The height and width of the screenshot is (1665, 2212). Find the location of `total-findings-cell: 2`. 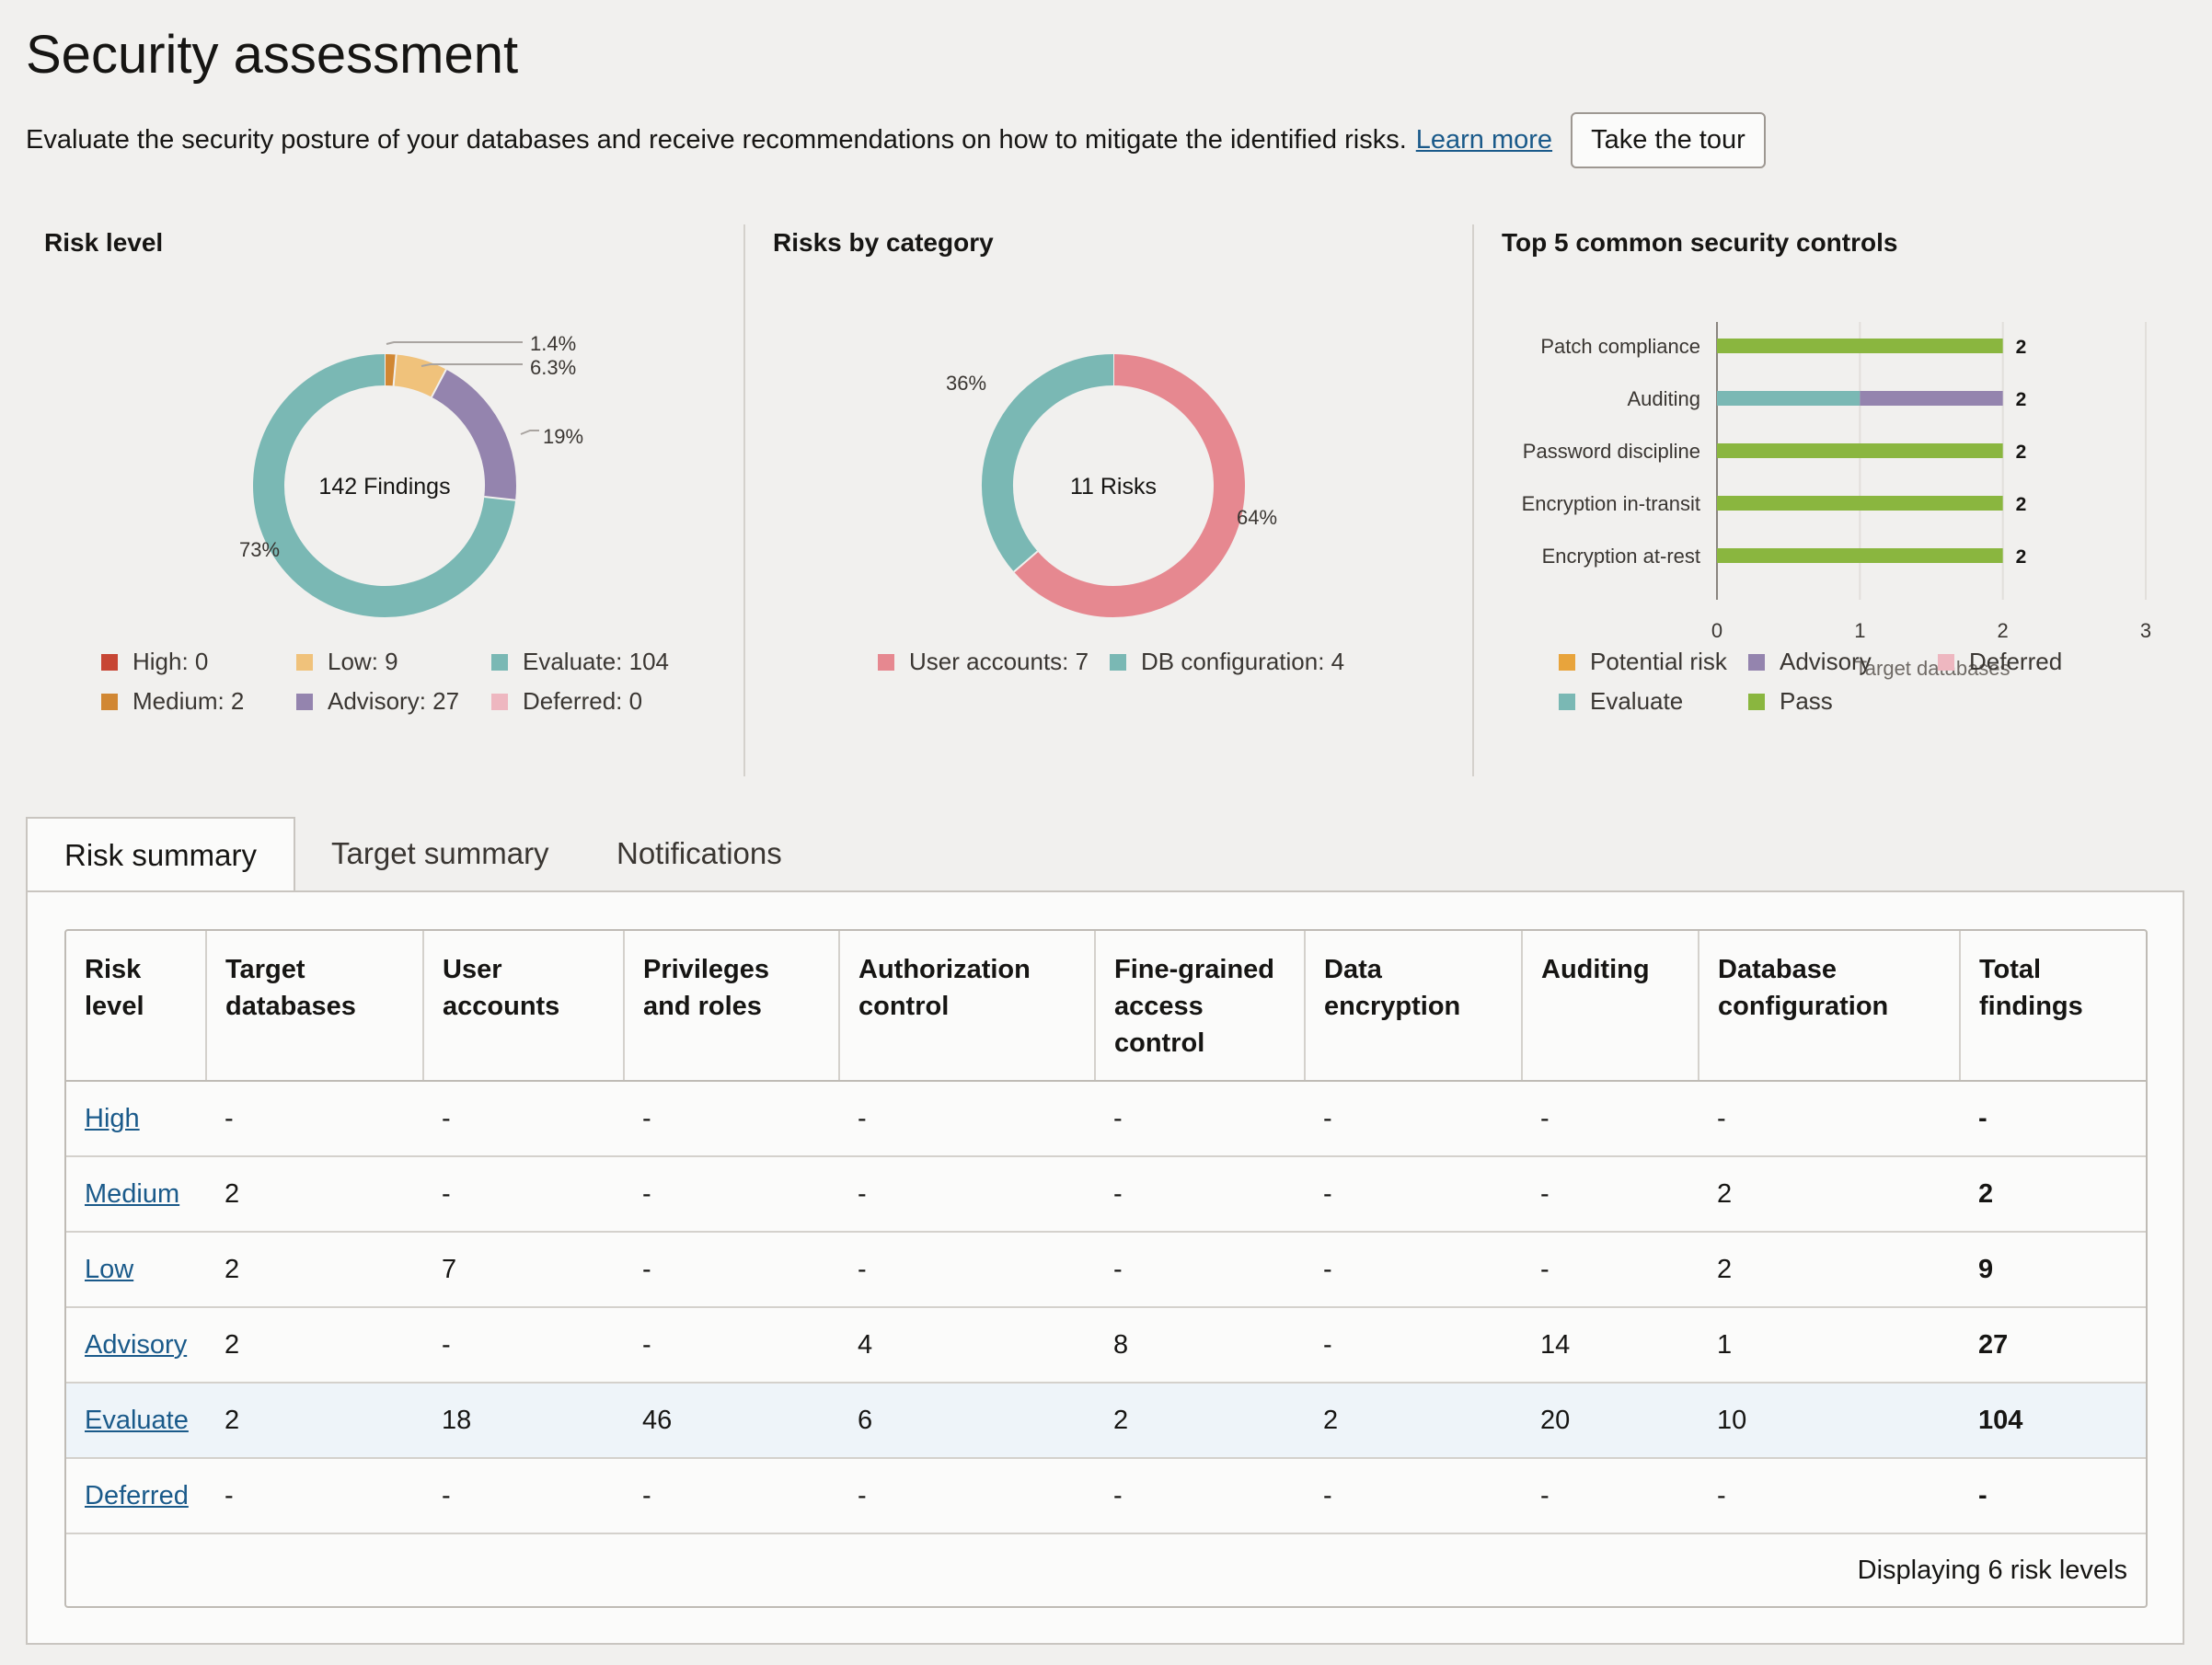

total-findings-cell: 2 is located at coordinates (2053, 1194).